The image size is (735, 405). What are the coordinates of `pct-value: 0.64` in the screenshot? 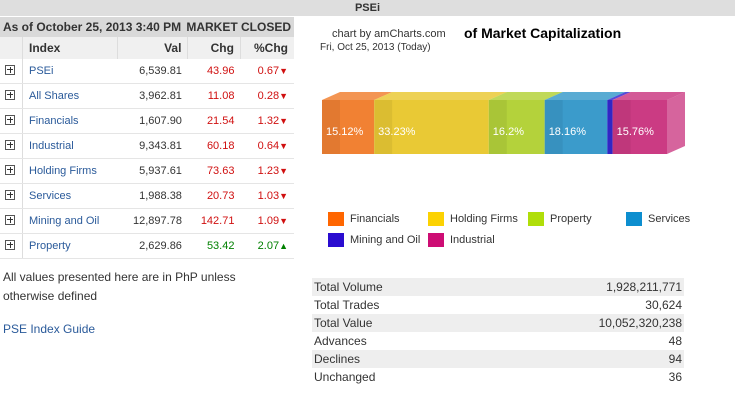 It's located at (268, 146).